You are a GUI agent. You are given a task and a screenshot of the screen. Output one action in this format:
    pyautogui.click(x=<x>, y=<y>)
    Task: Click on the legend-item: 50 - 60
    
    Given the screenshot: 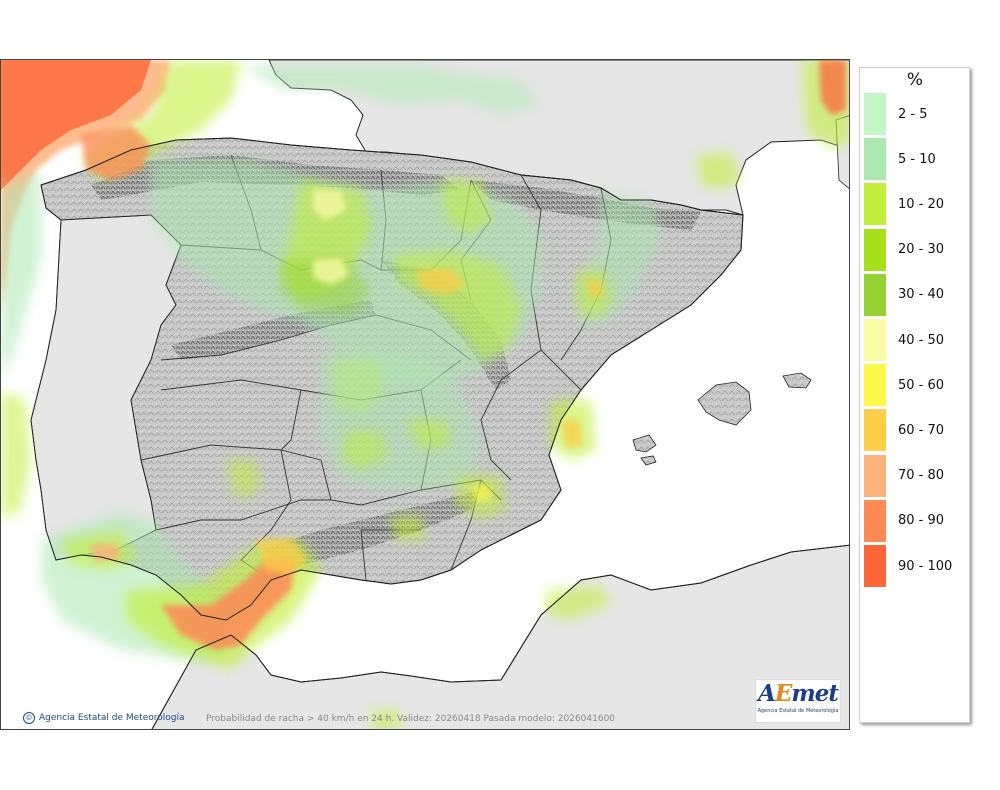 What is the action you would take?
    pyautogui.click(x=904, y=385)
    